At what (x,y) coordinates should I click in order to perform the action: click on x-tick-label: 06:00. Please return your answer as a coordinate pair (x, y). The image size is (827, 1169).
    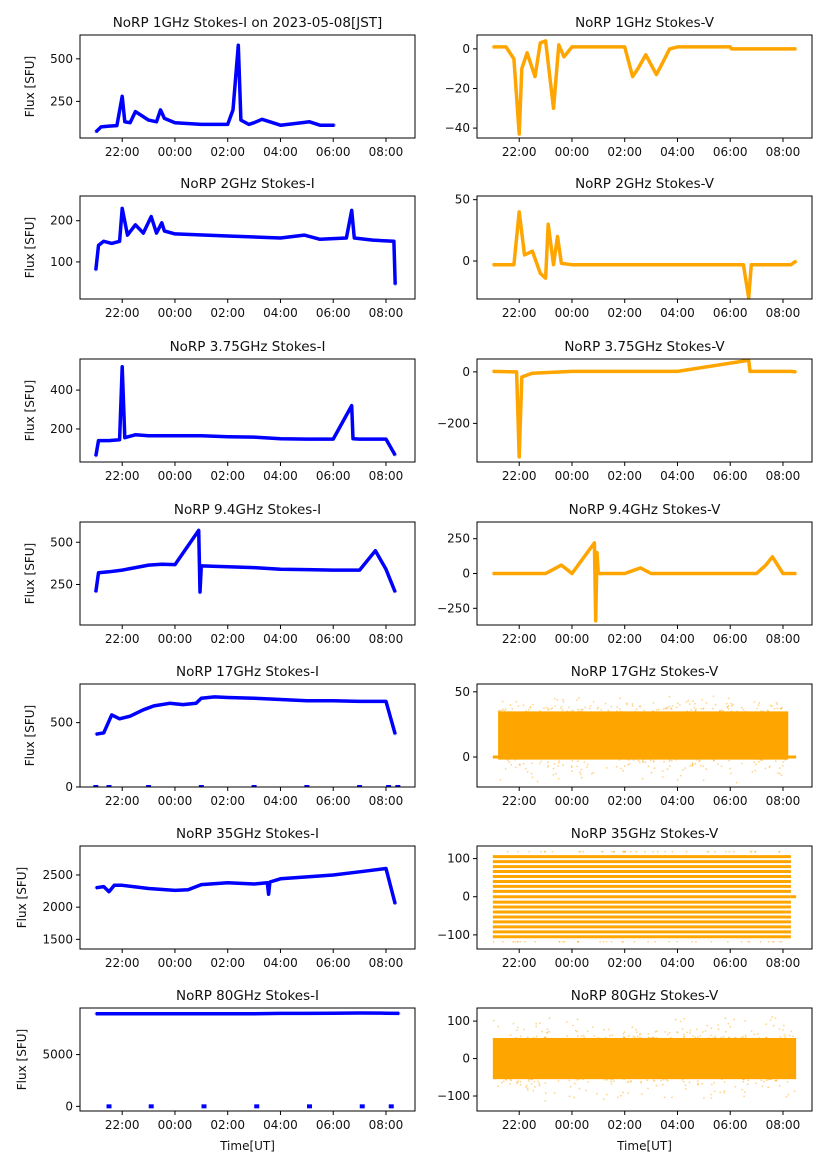
    Looking at the image, I should click on (333, 963).